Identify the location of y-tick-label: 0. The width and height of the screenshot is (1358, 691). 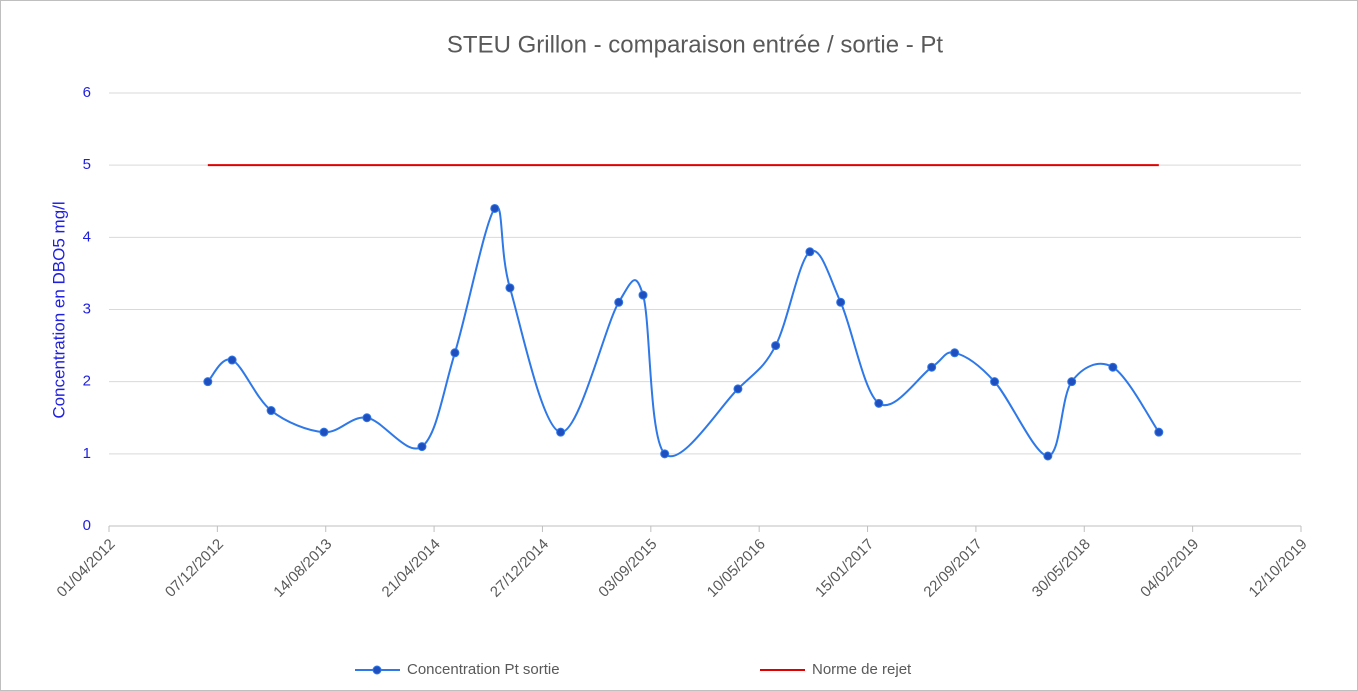
(87, 525).